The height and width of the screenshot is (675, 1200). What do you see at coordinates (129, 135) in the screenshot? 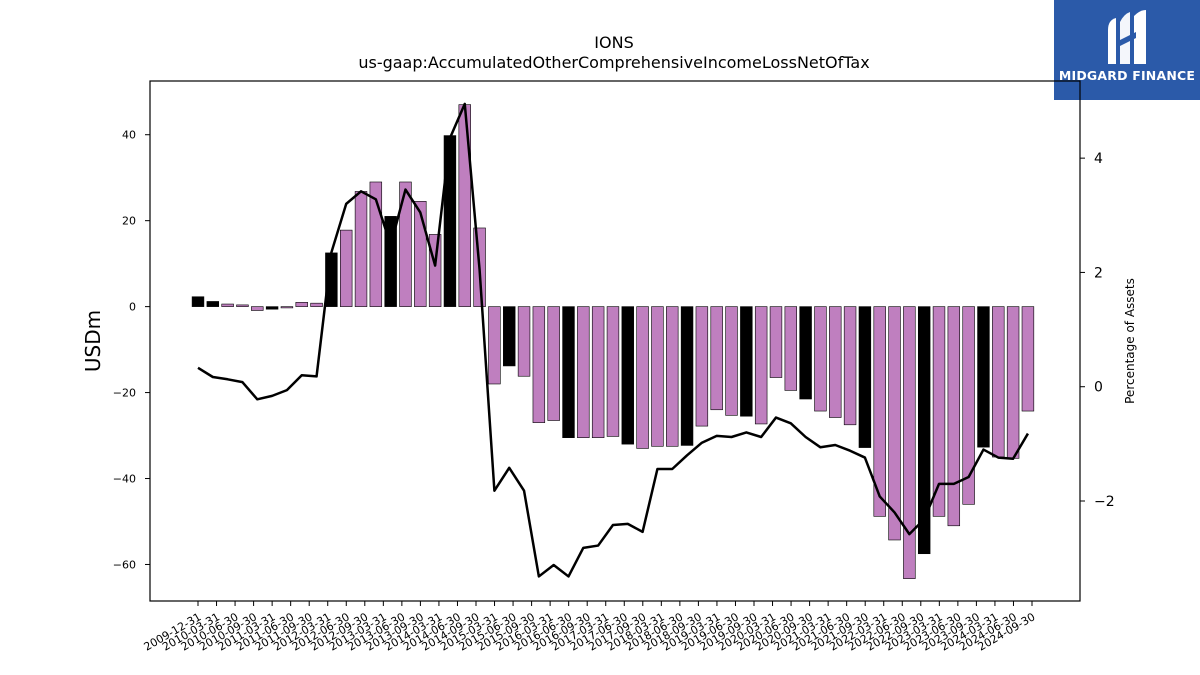
I see `y-tick-label: 40` at bounding box center [129, 135].